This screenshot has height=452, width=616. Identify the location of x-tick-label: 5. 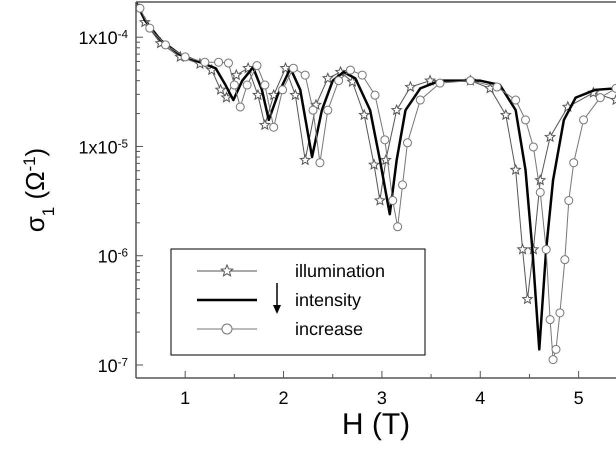
(579, 398).